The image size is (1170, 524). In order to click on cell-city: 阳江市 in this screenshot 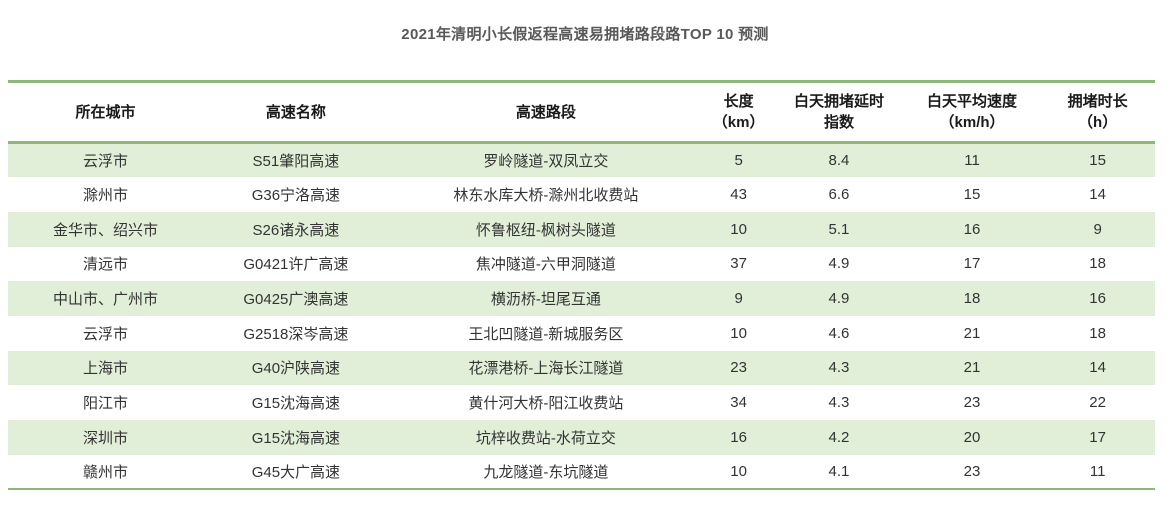, I will do `click(105, 404)`.